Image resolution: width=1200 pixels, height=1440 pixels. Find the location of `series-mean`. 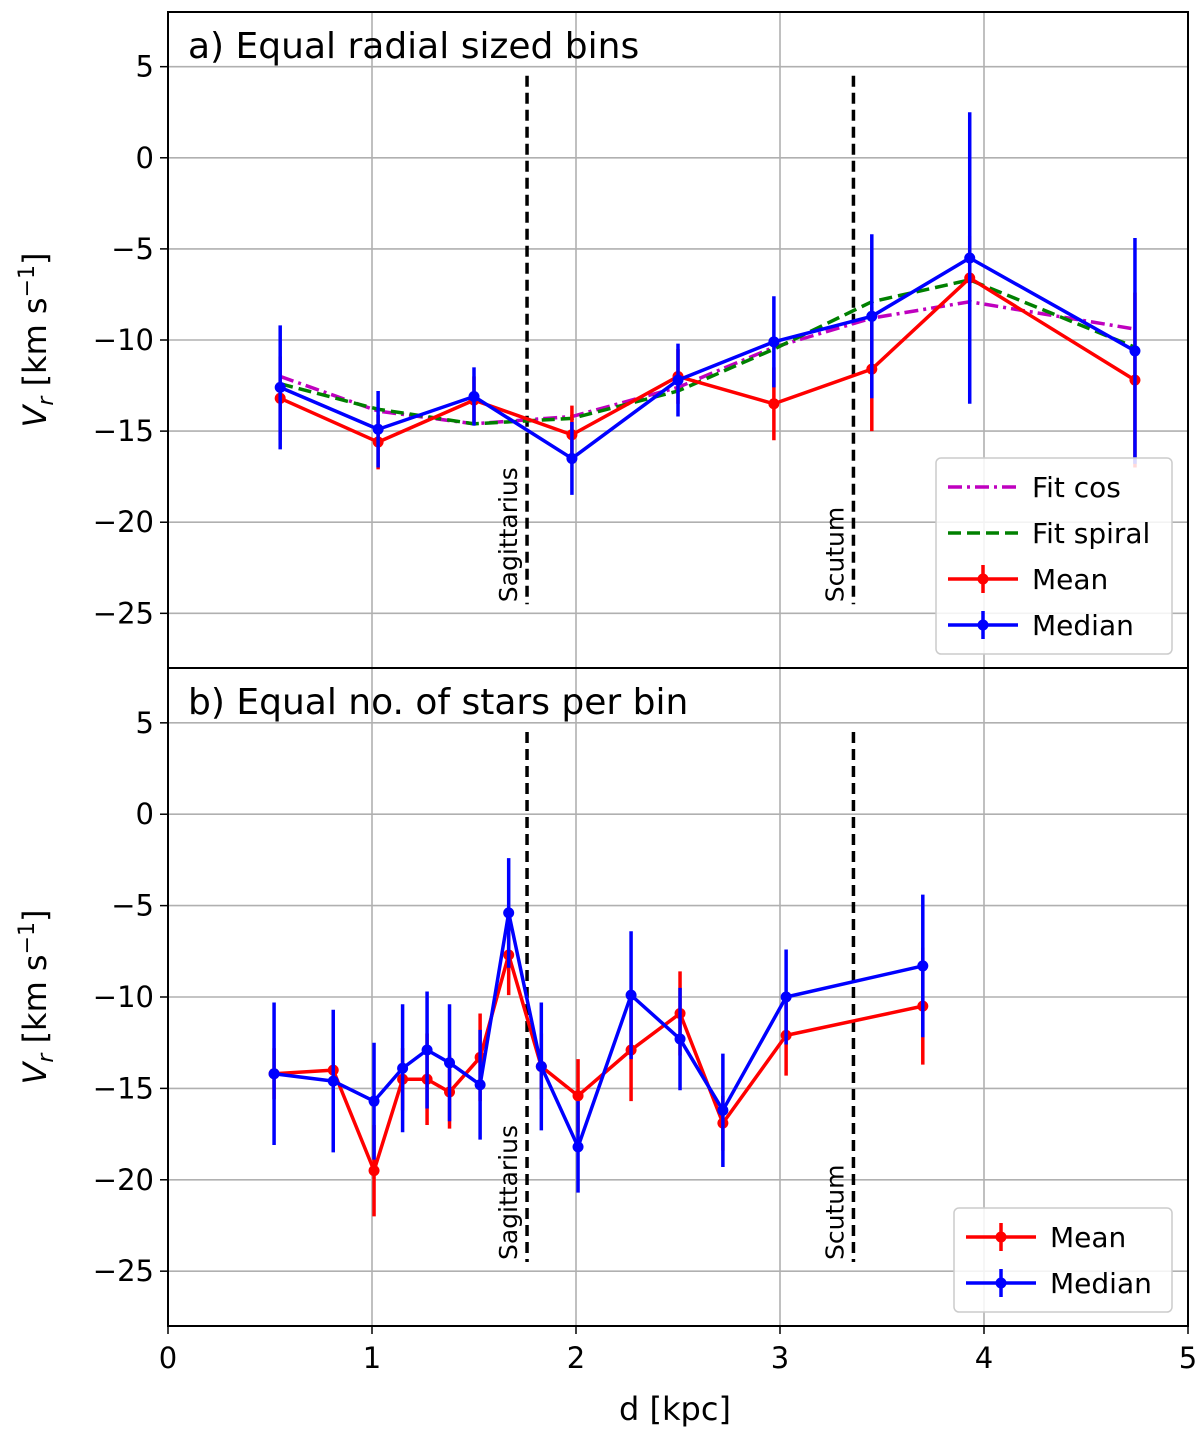

series-mean is located at coordinates (707, 353).